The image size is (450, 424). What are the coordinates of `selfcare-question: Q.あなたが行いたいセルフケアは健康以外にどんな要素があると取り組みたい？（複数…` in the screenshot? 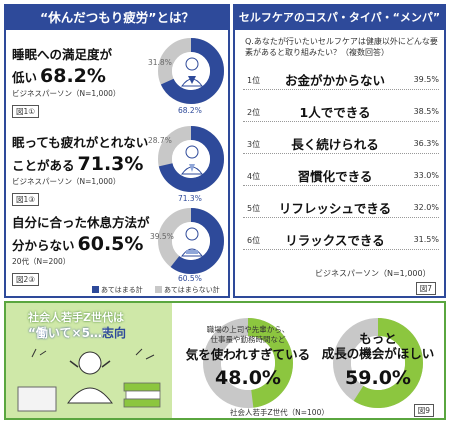 It's located at (341, 47).